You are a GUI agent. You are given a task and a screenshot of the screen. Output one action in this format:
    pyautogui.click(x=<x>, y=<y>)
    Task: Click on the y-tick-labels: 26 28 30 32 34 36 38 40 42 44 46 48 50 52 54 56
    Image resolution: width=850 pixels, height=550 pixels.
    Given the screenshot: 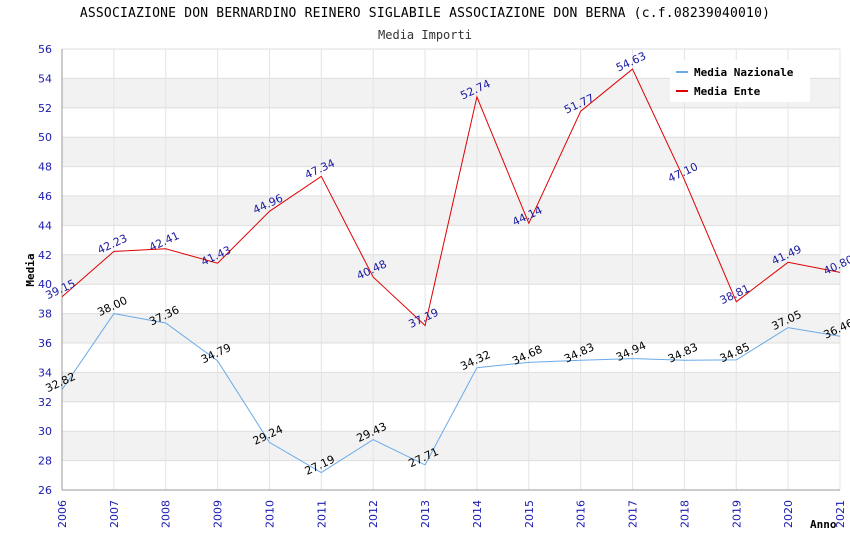 What is the action you would take?
    pyautogui.click(x=45, y=270)
    